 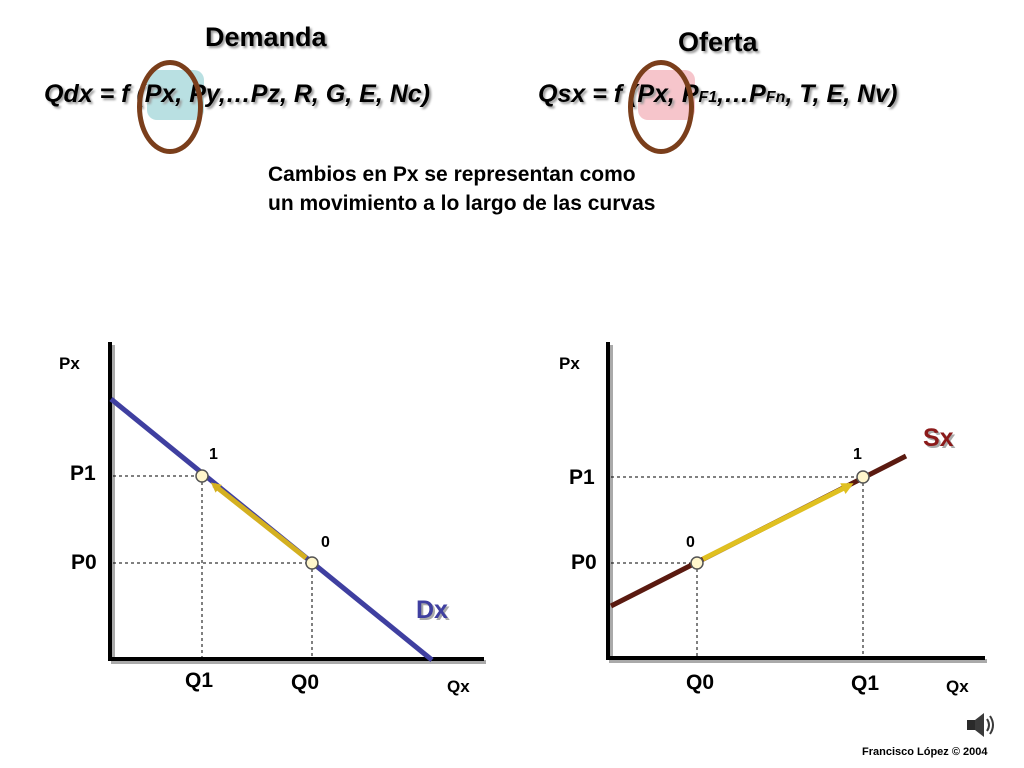 I want to click on supply-formula-lhs: Qsx = f (, so click(x=588, y=94).